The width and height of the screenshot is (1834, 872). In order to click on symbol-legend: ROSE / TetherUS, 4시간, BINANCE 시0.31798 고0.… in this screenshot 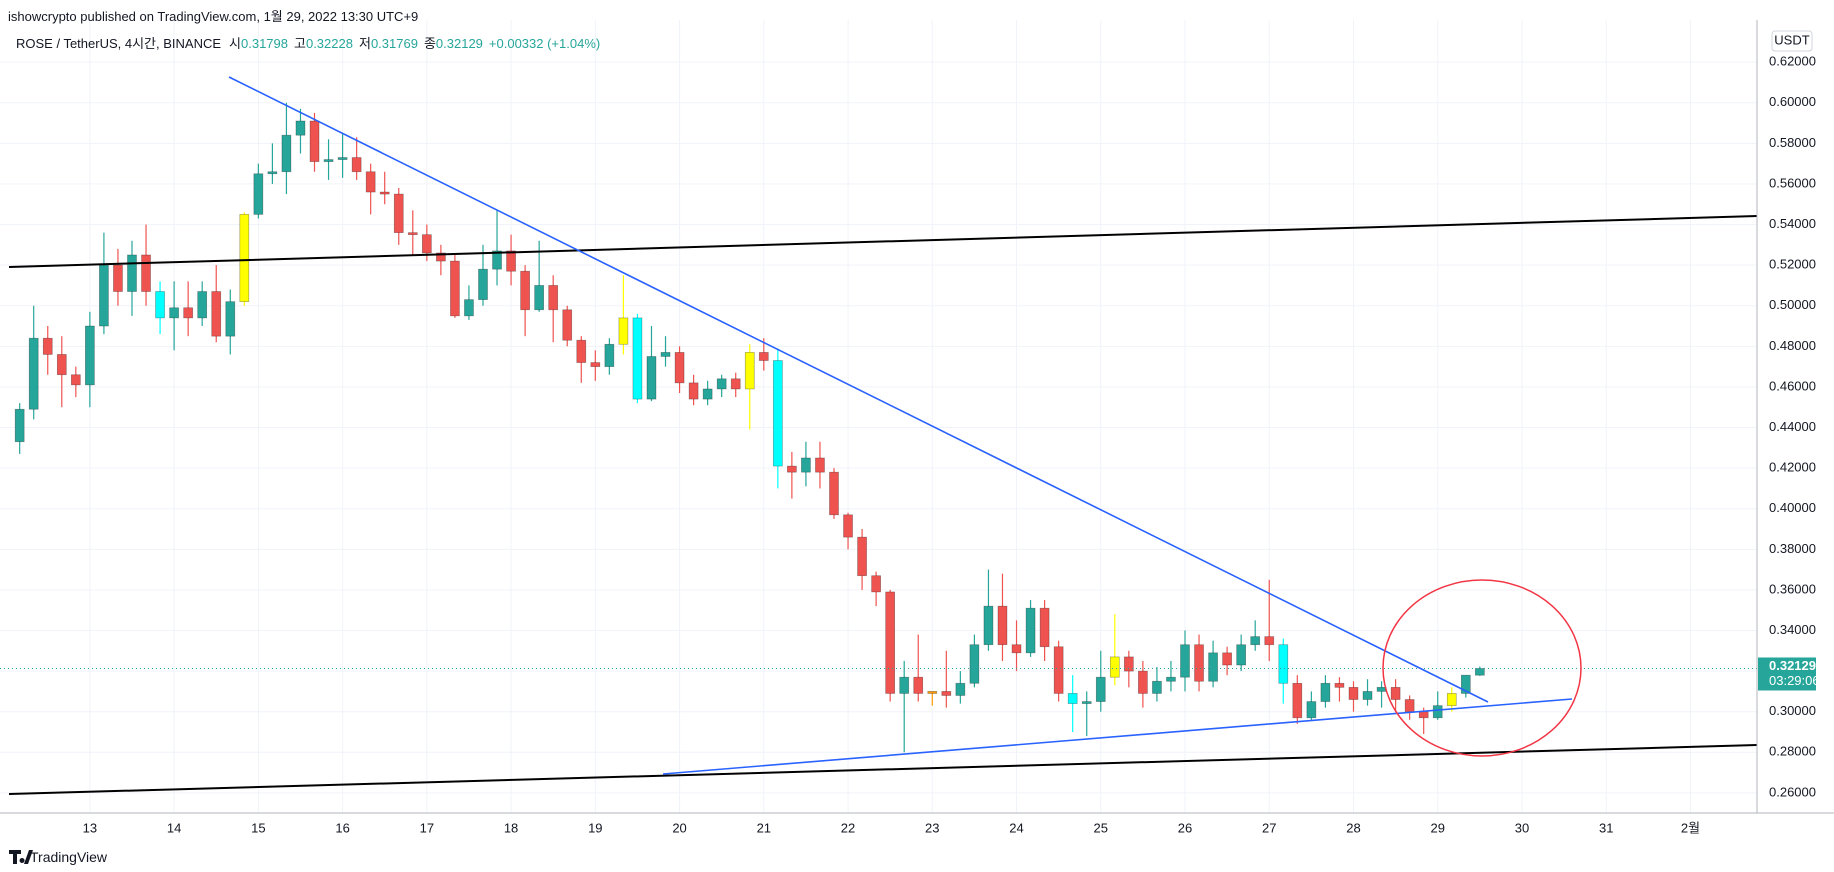, I will do `click(311, 42)`.